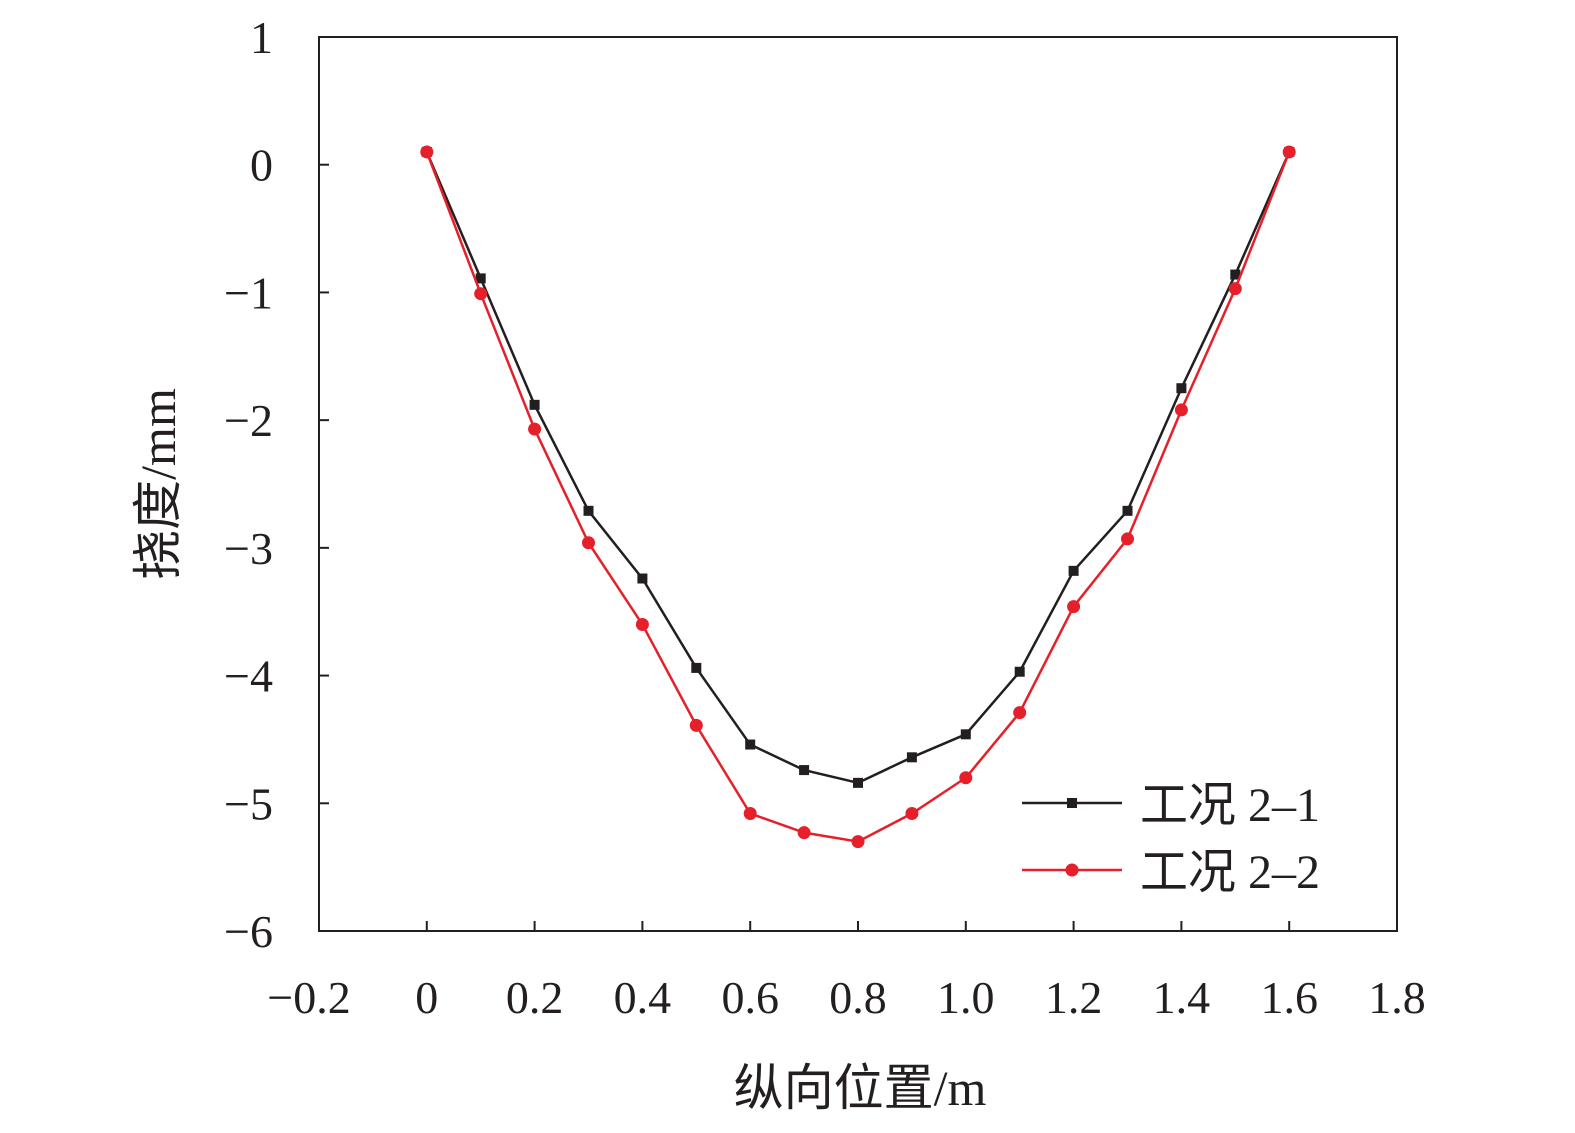  Describe the element at coordinates (158, 484) in the screenshot. I see `y-axis-label: 挠度/mm` at that location.